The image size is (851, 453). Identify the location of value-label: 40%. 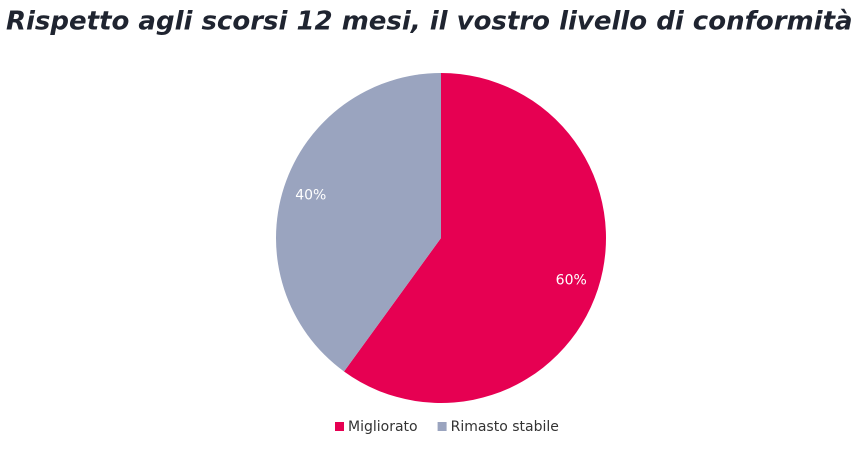
(310, 196).